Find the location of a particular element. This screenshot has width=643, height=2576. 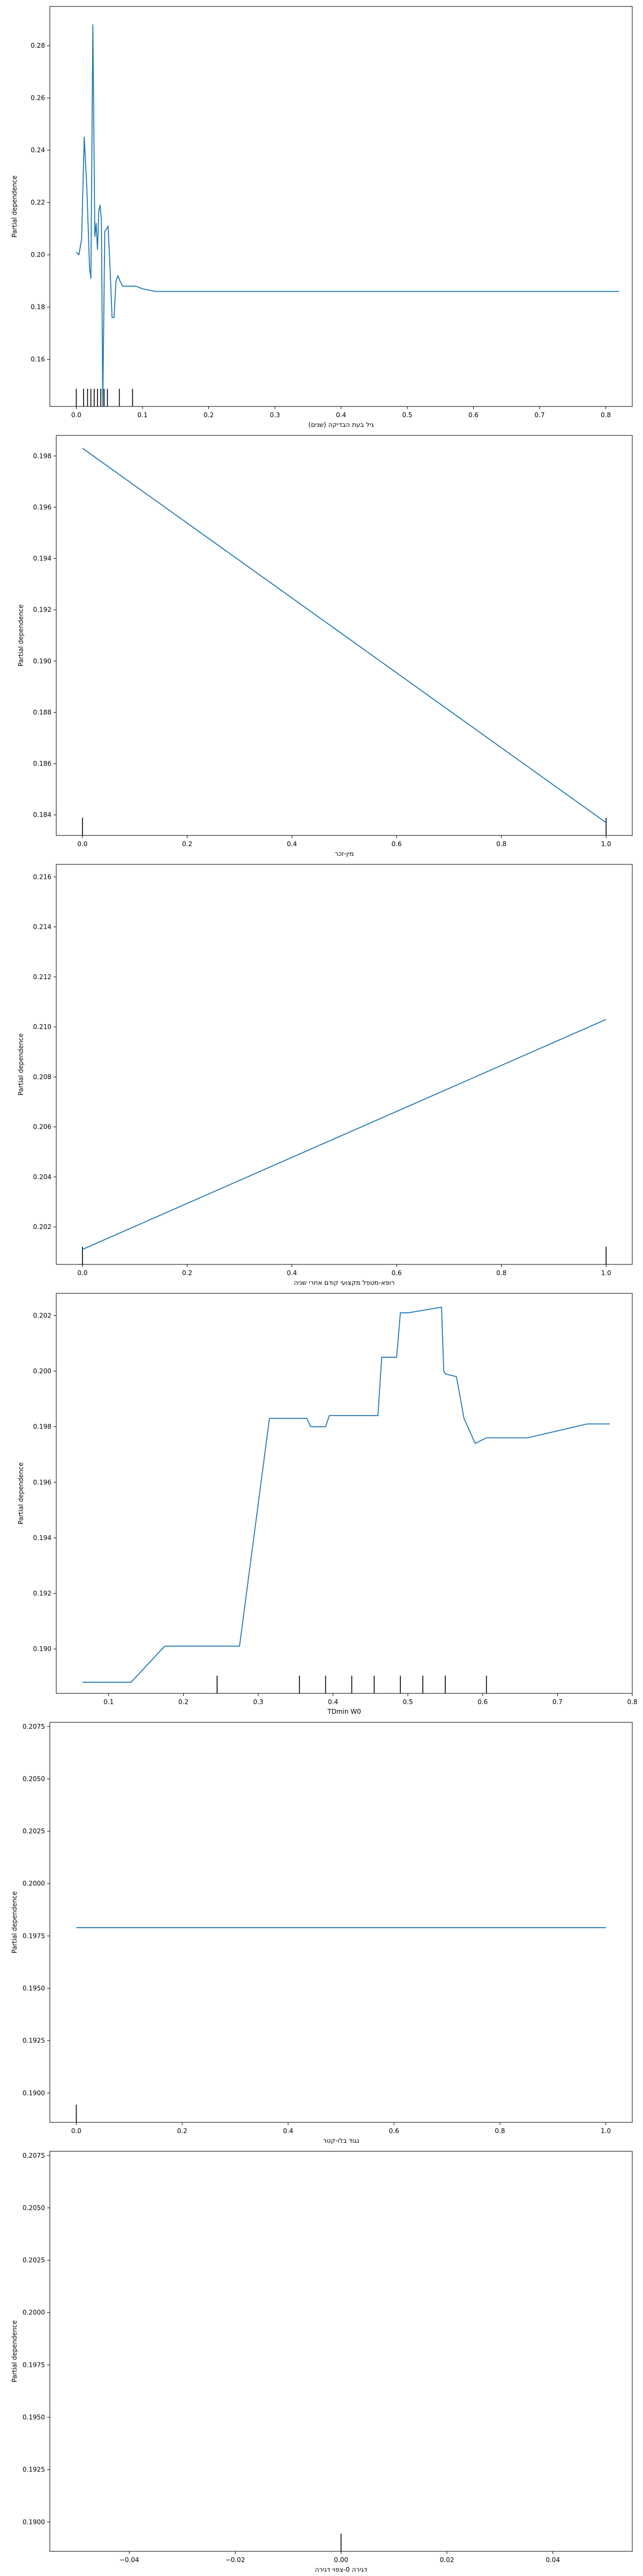

x-axis-label: דגירה 0-צפוי דגירה is located at coordinates (341, 2569).